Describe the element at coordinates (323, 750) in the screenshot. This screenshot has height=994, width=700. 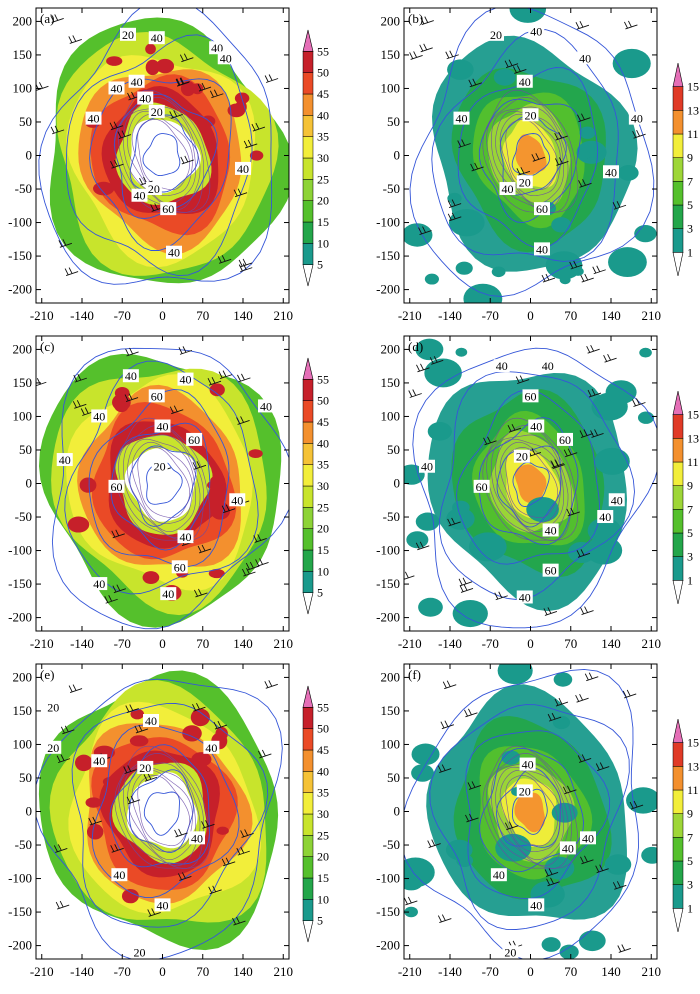
I see `colorbar-tick-label: 45` at that location.